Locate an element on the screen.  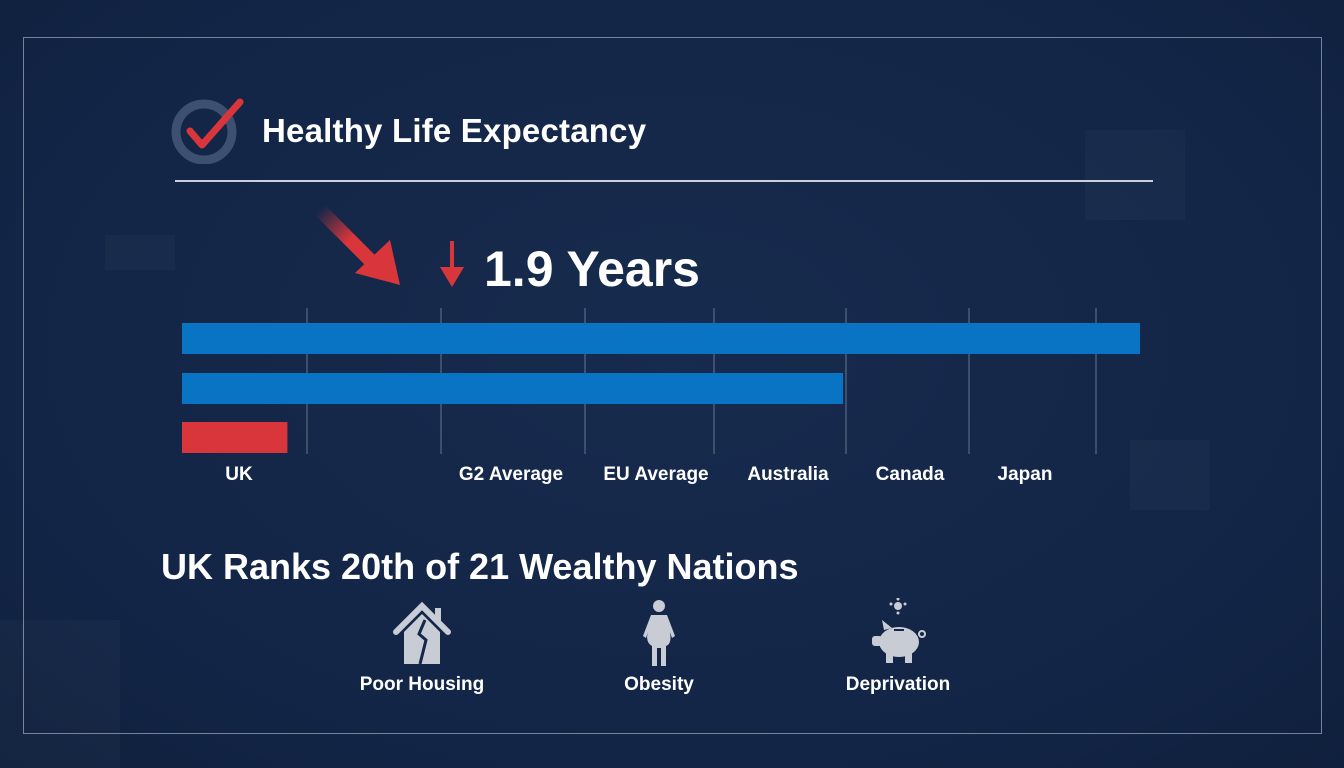
cause-label: Obesity is located at coordinates (659, 684).